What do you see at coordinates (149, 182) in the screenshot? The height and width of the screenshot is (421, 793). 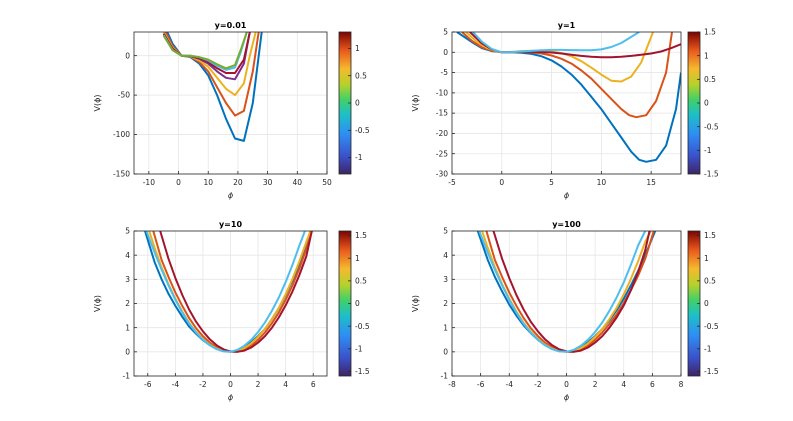 I see `x-tick-label: -10` at bounding box center [149, 182].